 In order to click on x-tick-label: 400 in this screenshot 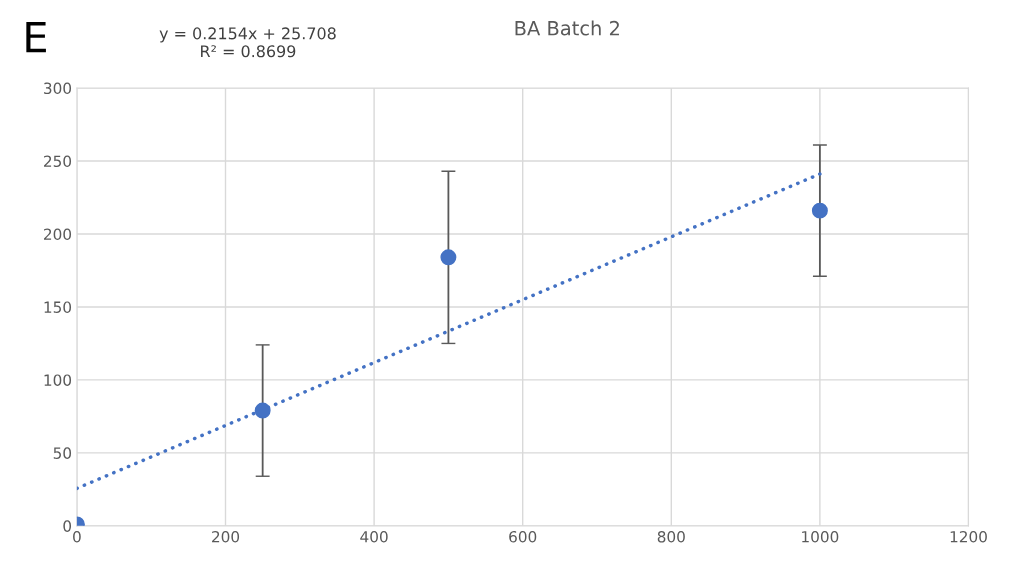, I will do `click(374, 537)`.